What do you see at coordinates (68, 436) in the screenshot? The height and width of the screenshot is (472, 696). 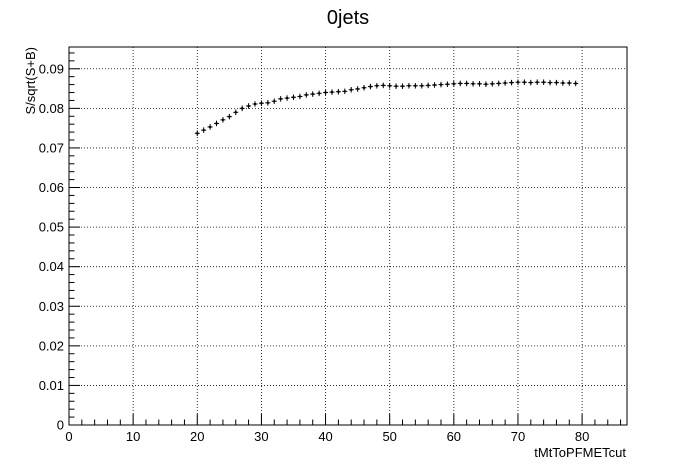 I see `x-tick-label: 0` at bounding box center [68, 436].